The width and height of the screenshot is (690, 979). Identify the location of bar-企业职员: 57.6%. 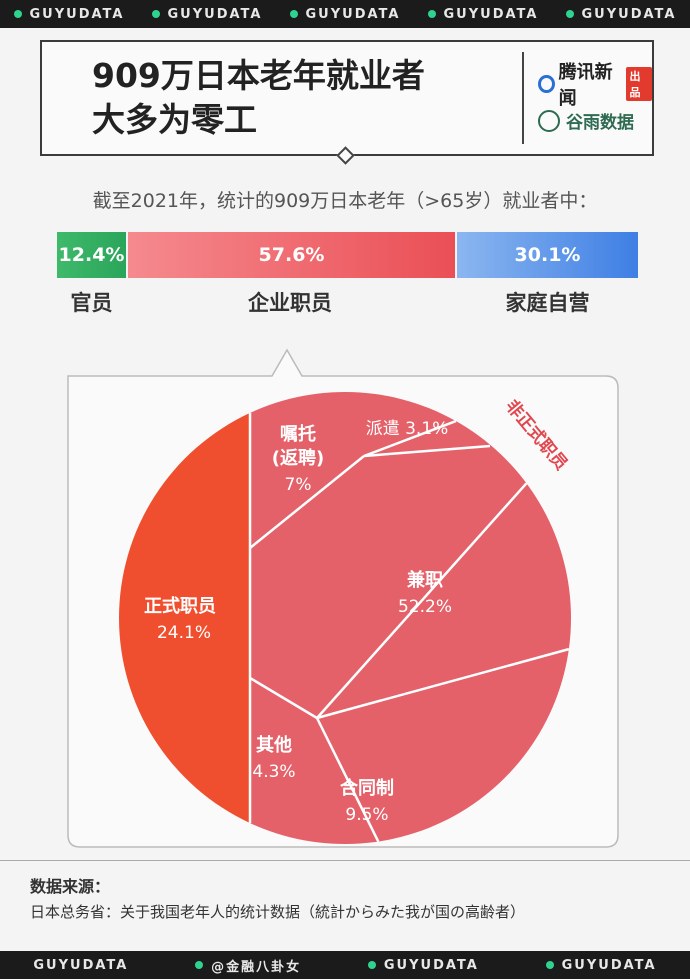
(291, 255).